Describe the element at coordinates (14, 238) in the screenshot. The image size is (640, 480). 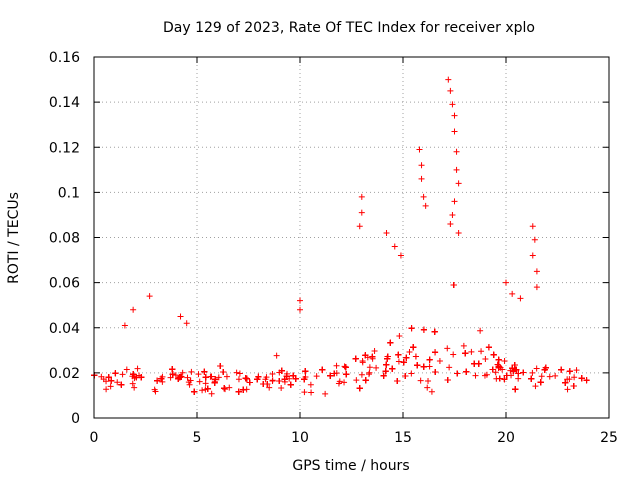
I see `y-axis-label: ROTI / TECUs` at that location.